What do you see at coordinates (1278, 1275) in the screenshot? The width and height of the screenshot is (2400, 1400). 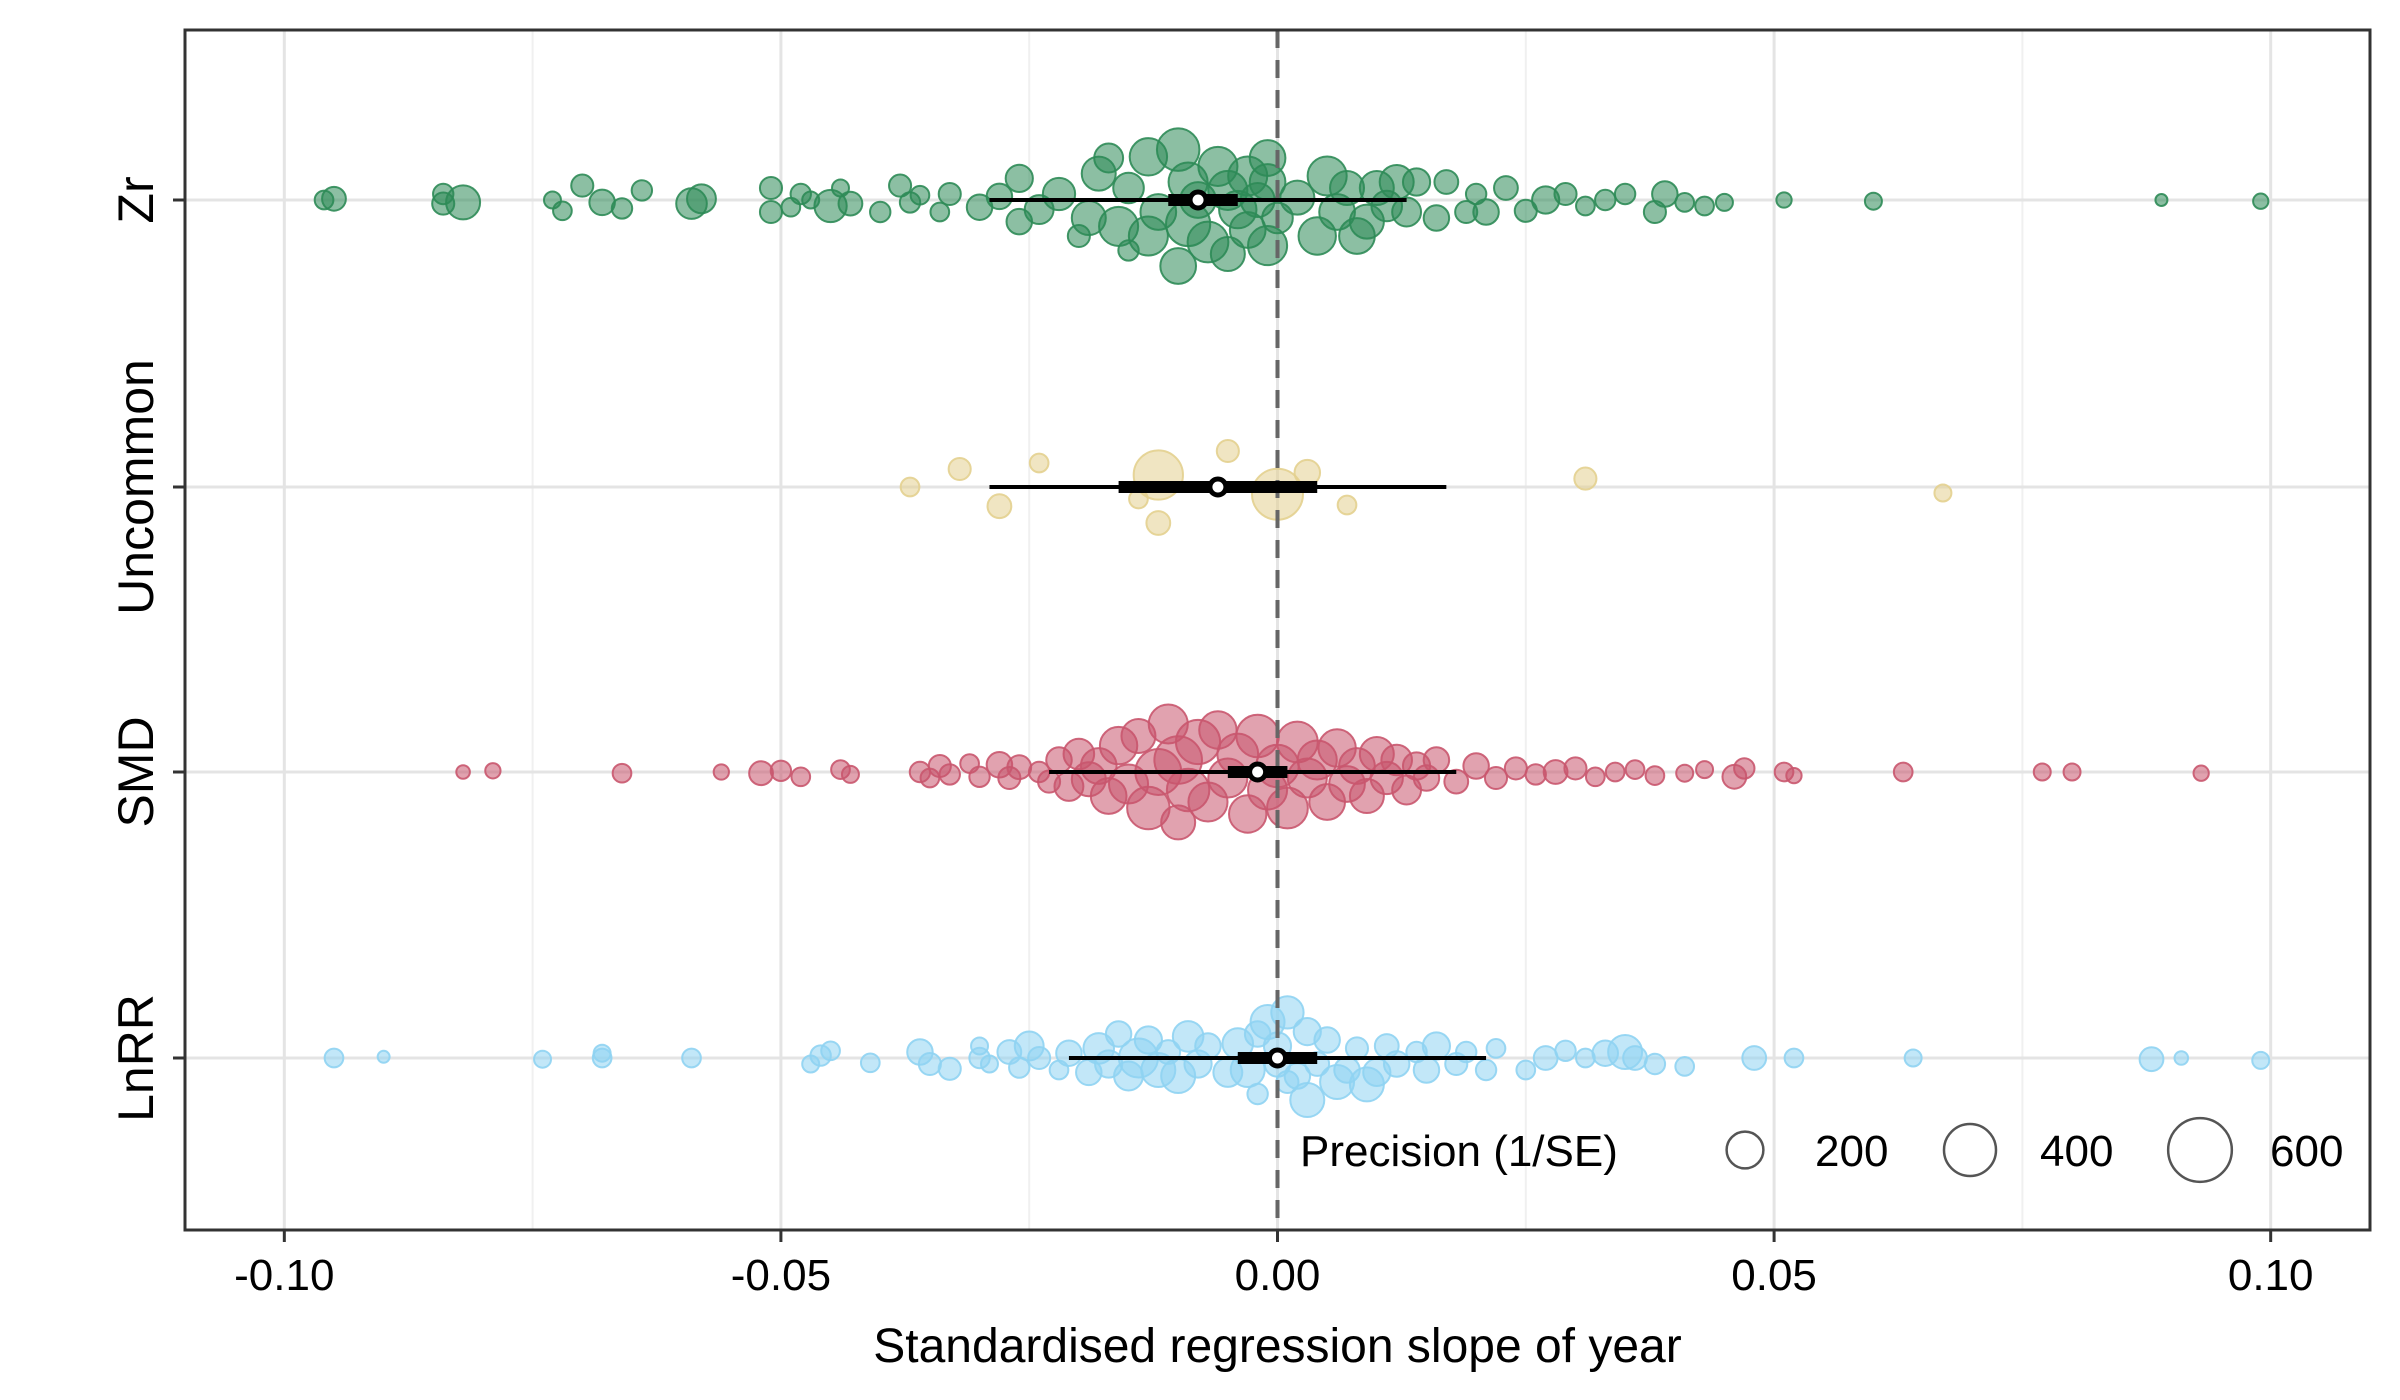 I see `x-tick-label: 0.00` at bounding box center [1278, 1275].